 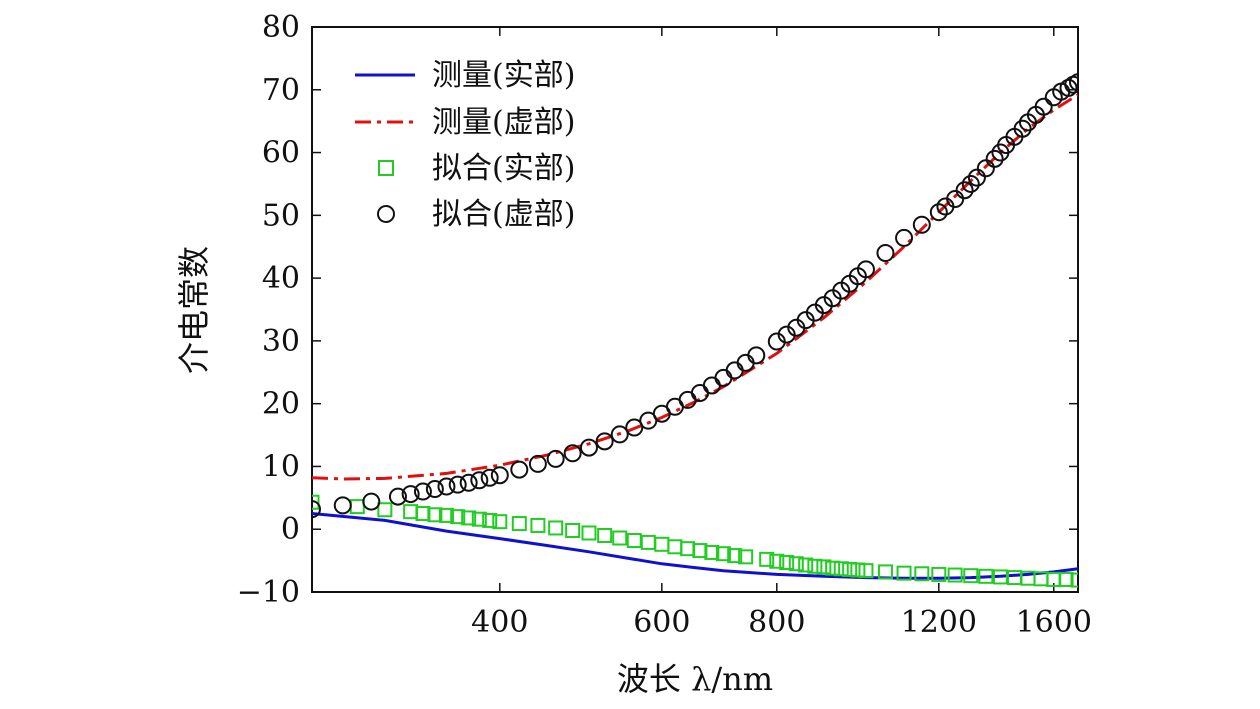 I want to click on y-tick-label: 0, so click(x=290, y=529).